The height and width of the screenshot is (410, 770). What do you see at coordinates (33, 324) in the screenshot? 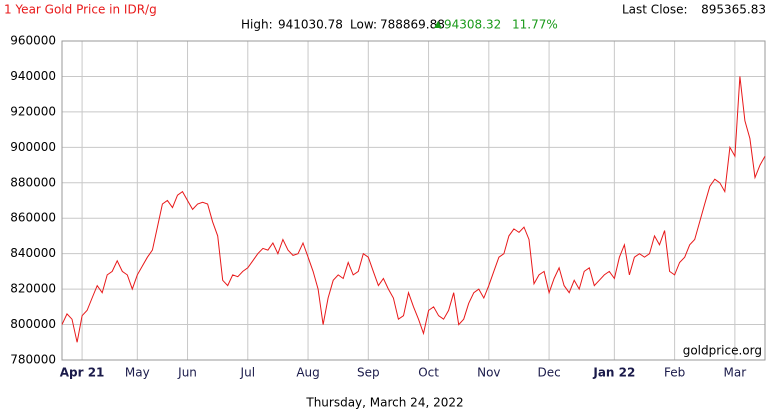
I see `y-tick-label: 800000` at bounding box center [33, 324].